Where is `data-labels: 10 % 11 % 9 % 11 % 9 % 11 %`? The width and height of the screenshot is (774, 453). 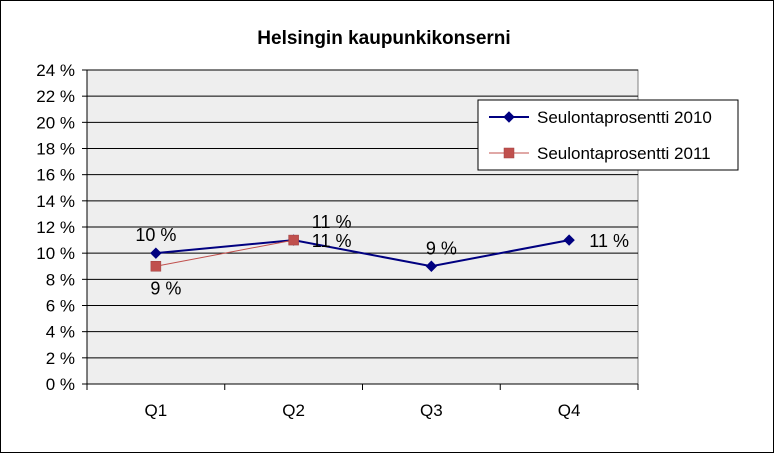 data-labels: 10 % 11 % 9 % 11 % 9 % 11 % is located at coordinates (382, 255).